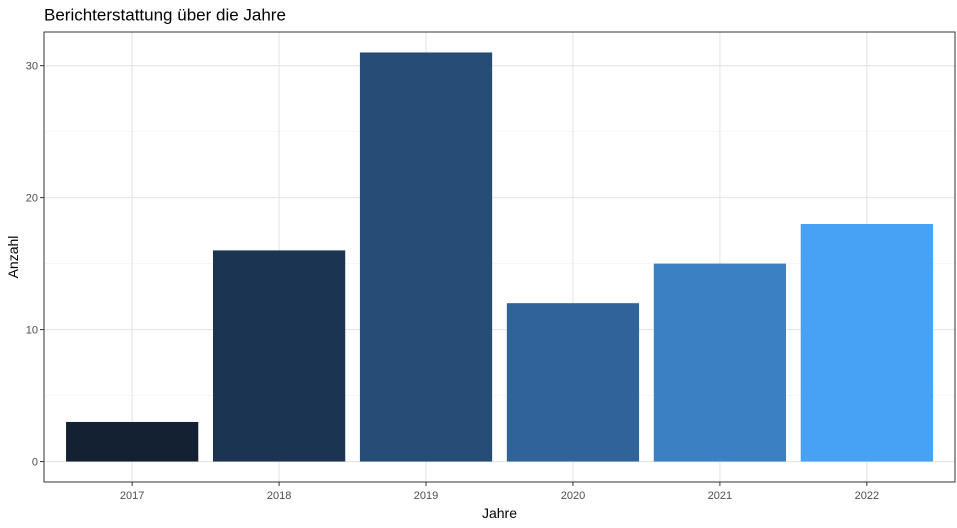  I want to click on bar-2020, so click(573, 382).